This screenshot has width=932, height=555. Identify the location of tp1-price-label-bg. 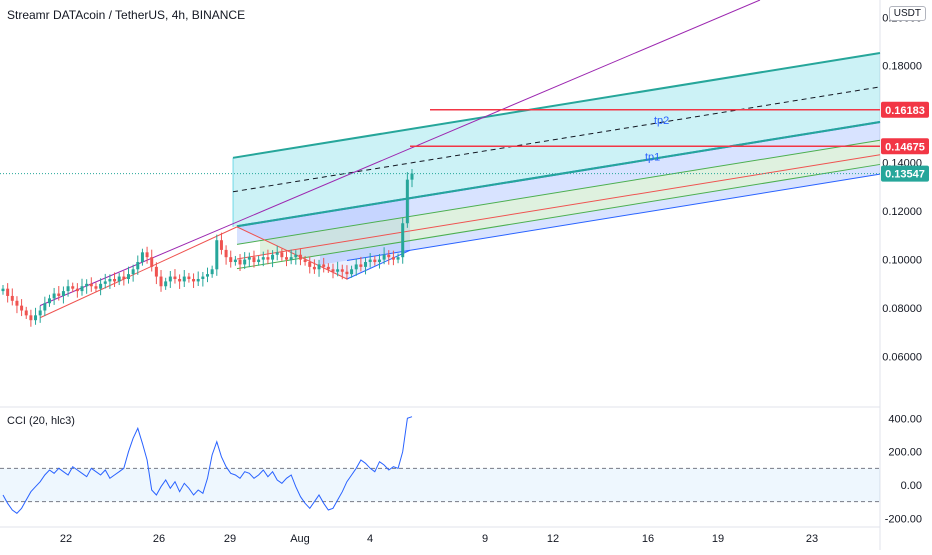
(905, 146).